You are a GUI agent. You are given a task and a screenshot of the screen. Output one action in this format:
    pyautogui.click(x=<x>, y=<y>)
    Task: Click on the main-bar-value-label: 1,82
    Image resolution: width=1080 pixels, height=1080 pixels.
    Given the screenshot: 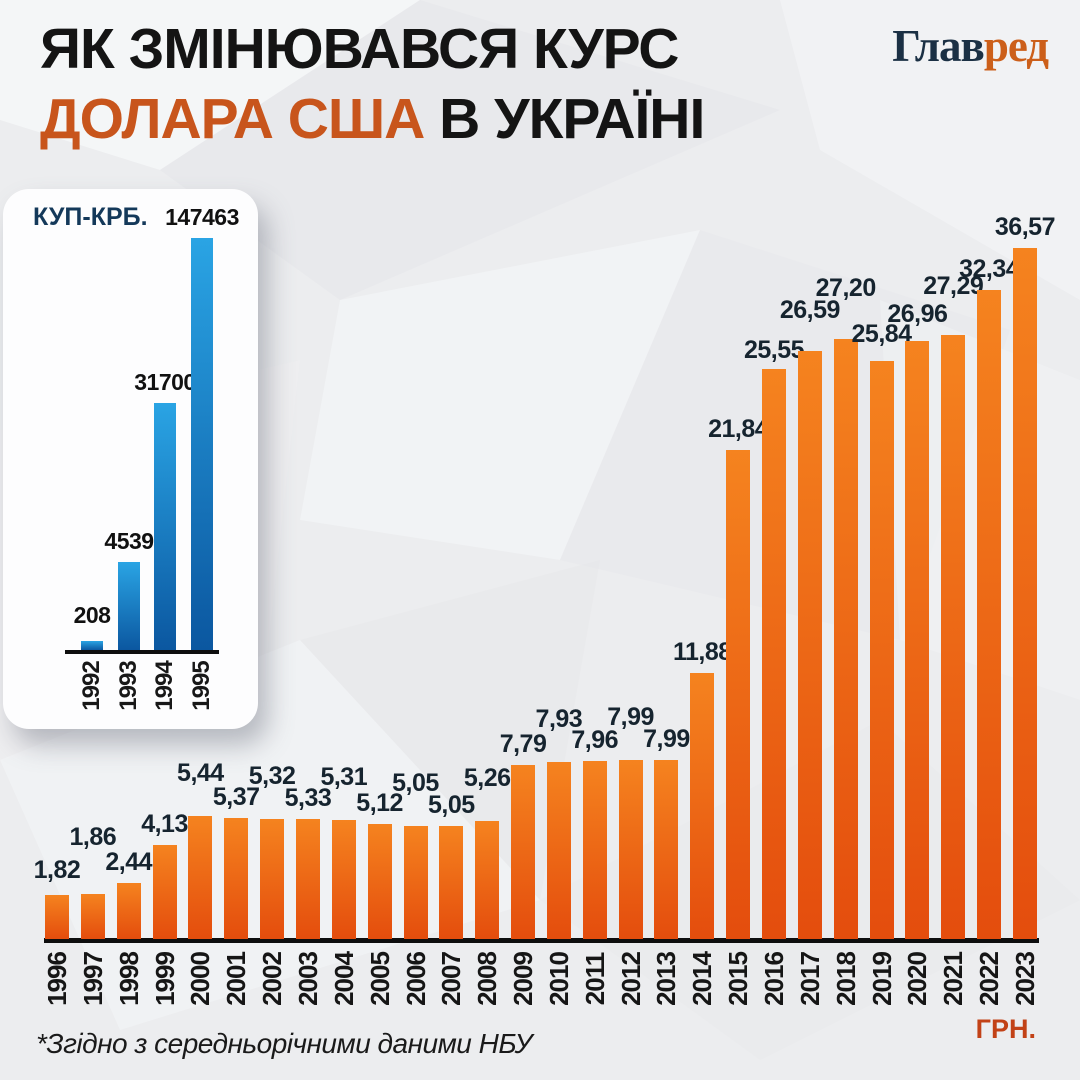 What is the action you would take?
    pyautogui.click(x=57, y=870)
    